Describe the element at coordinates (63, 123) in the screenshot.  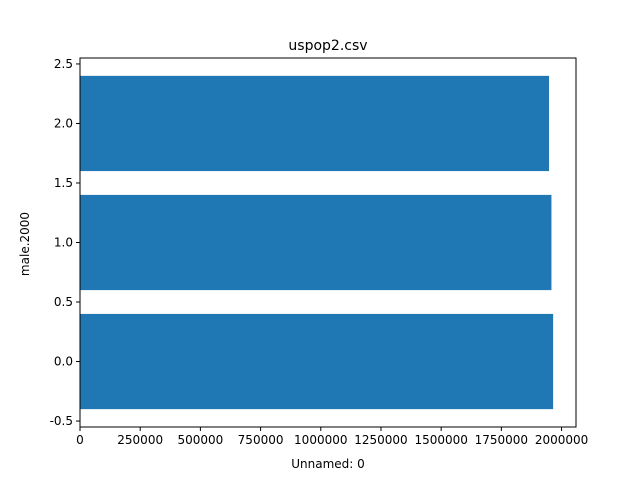
I see `y-tick-label-5: 2.0` at that location.